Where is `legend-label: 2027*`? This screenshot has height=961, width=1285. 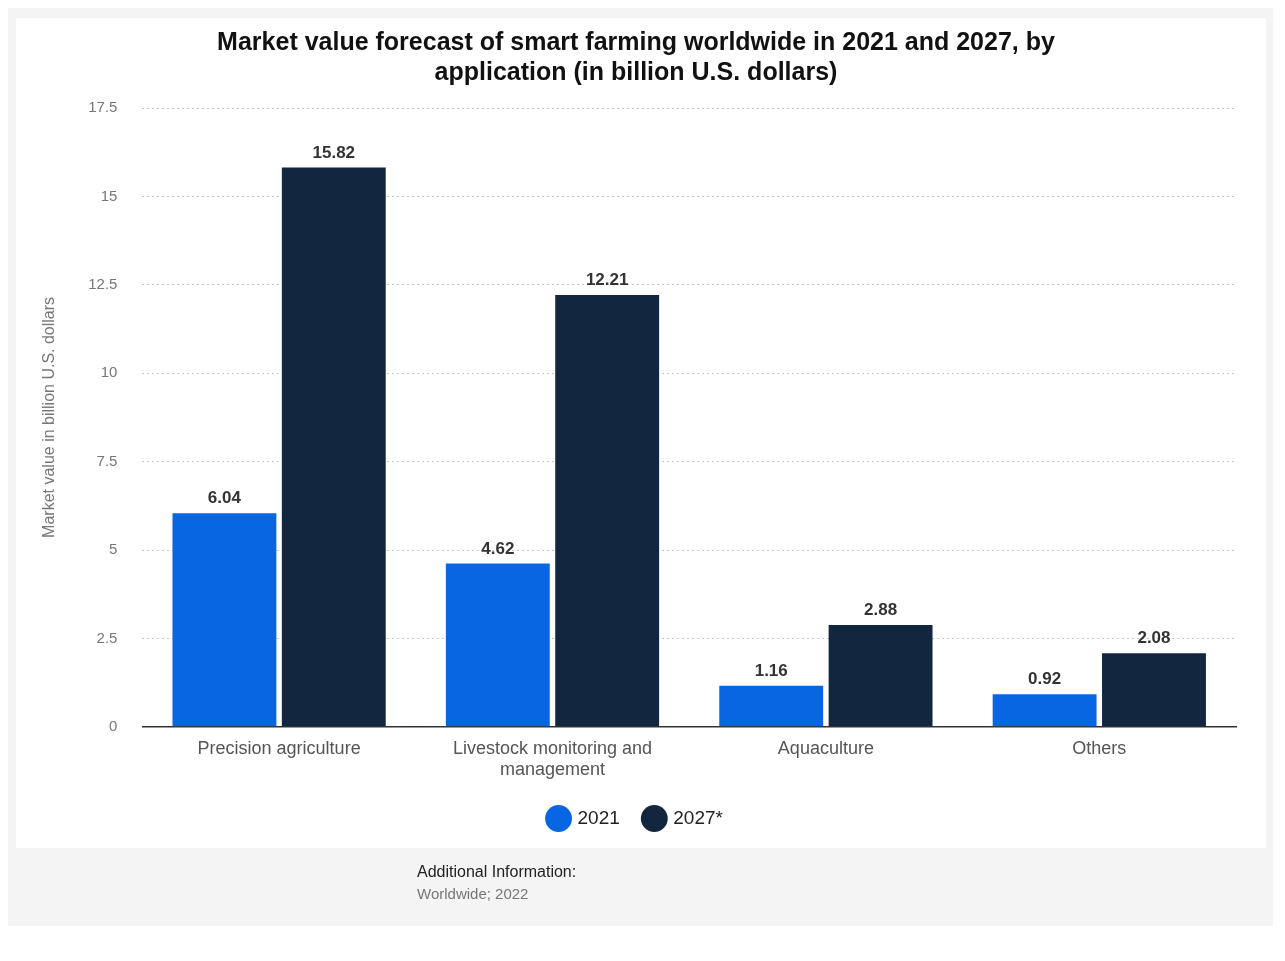 legend-label: 2027* is located at coordinates (698, 817).